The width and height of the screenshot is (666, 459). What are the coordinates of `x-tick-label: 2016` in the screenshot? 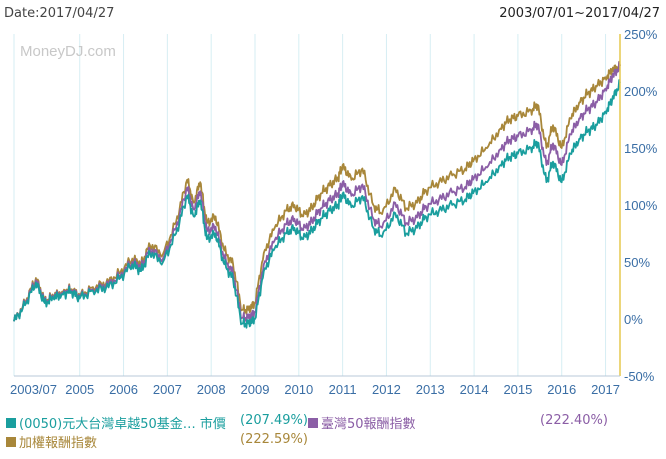 It's located at (561, 389).